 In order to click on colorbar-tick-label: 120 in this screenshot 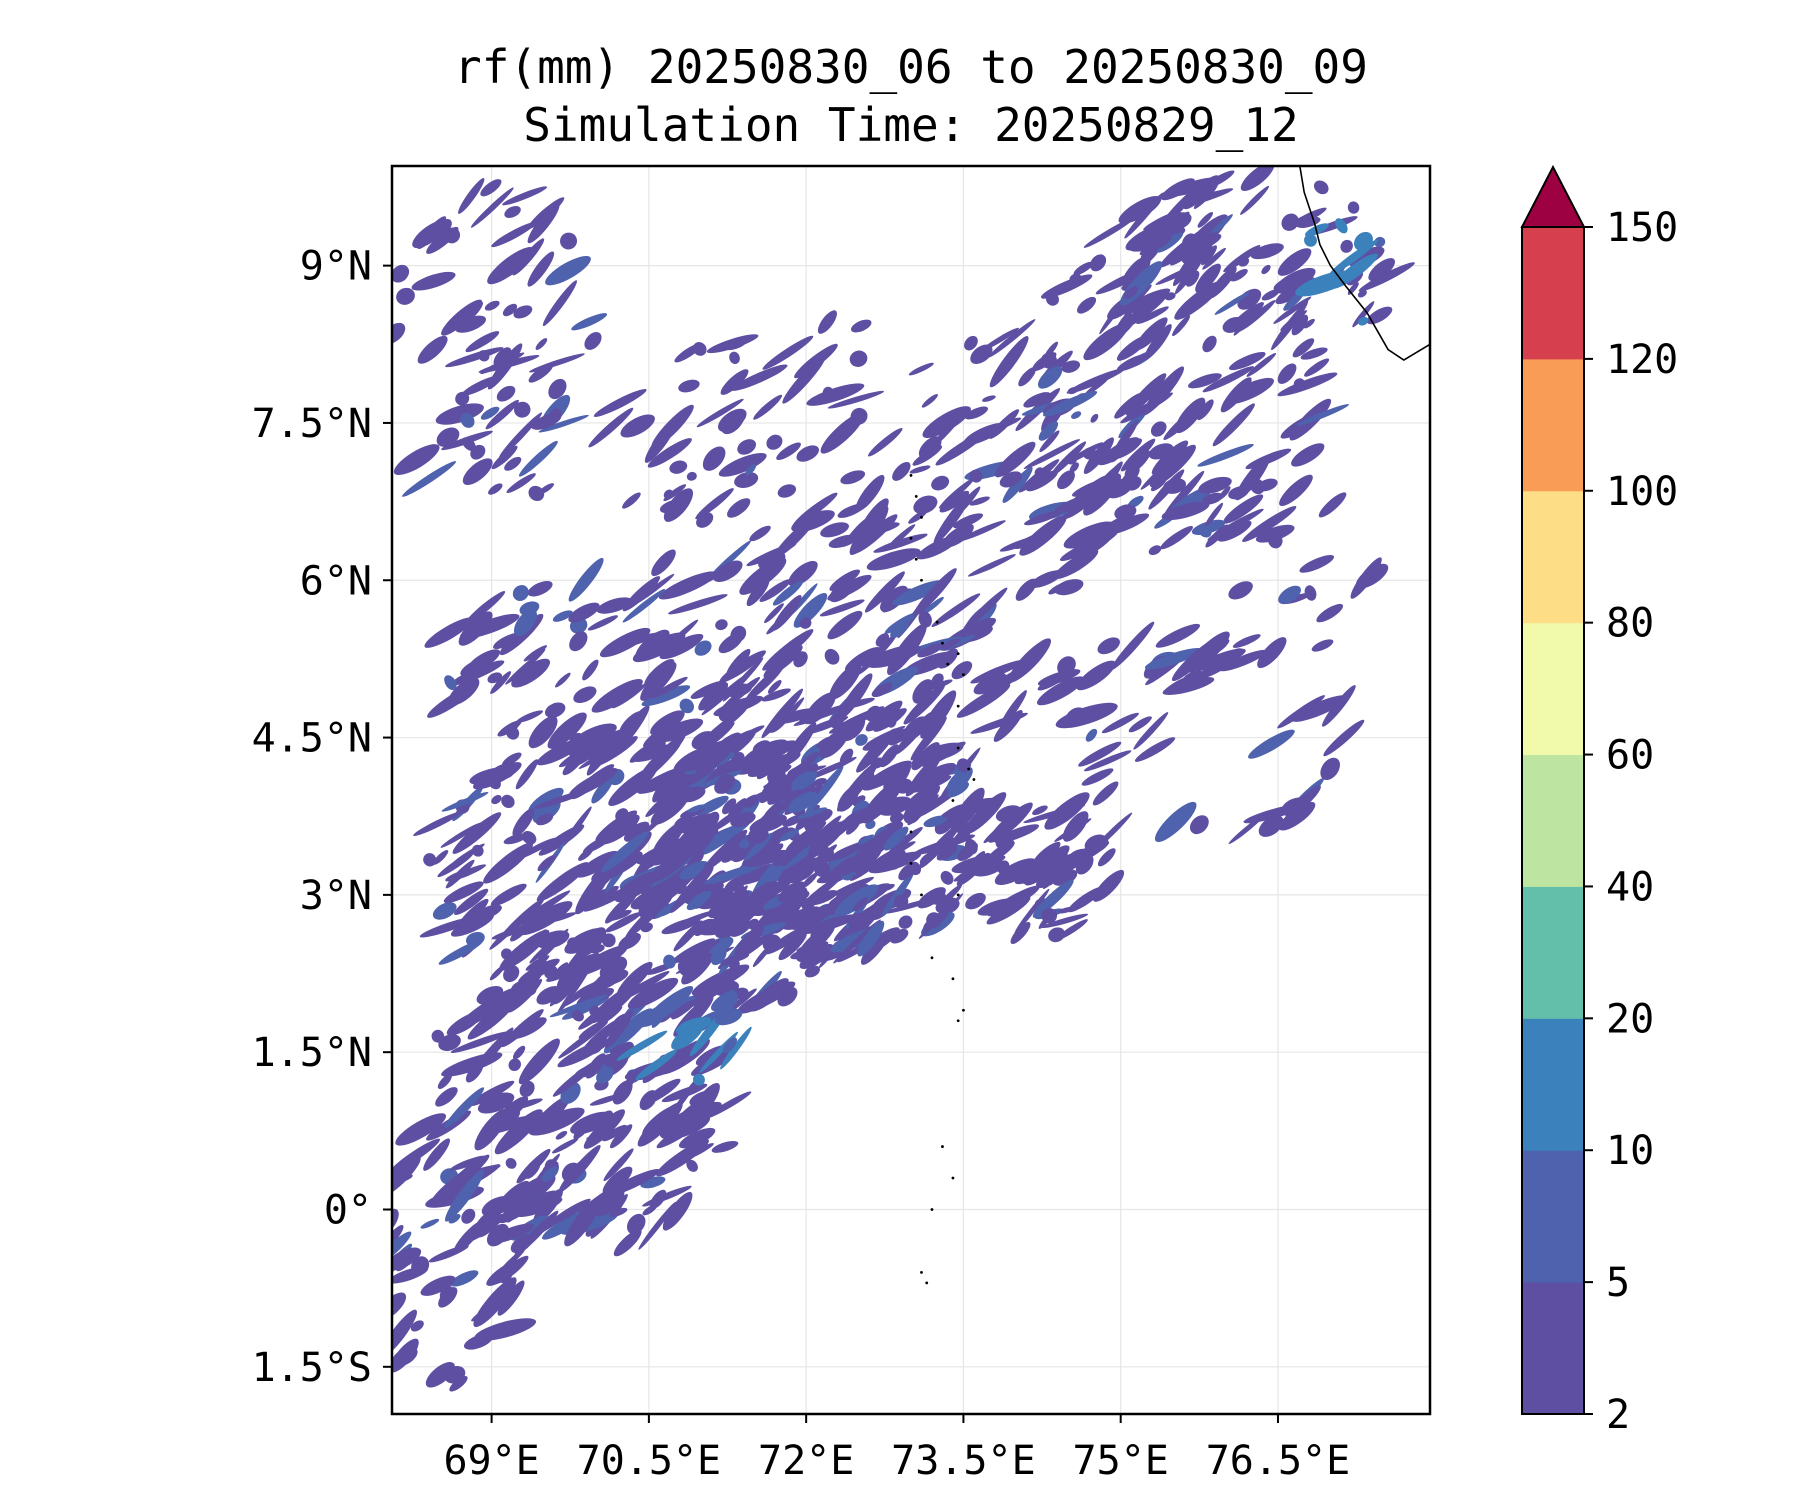, I will do `click(1642, 360)`.